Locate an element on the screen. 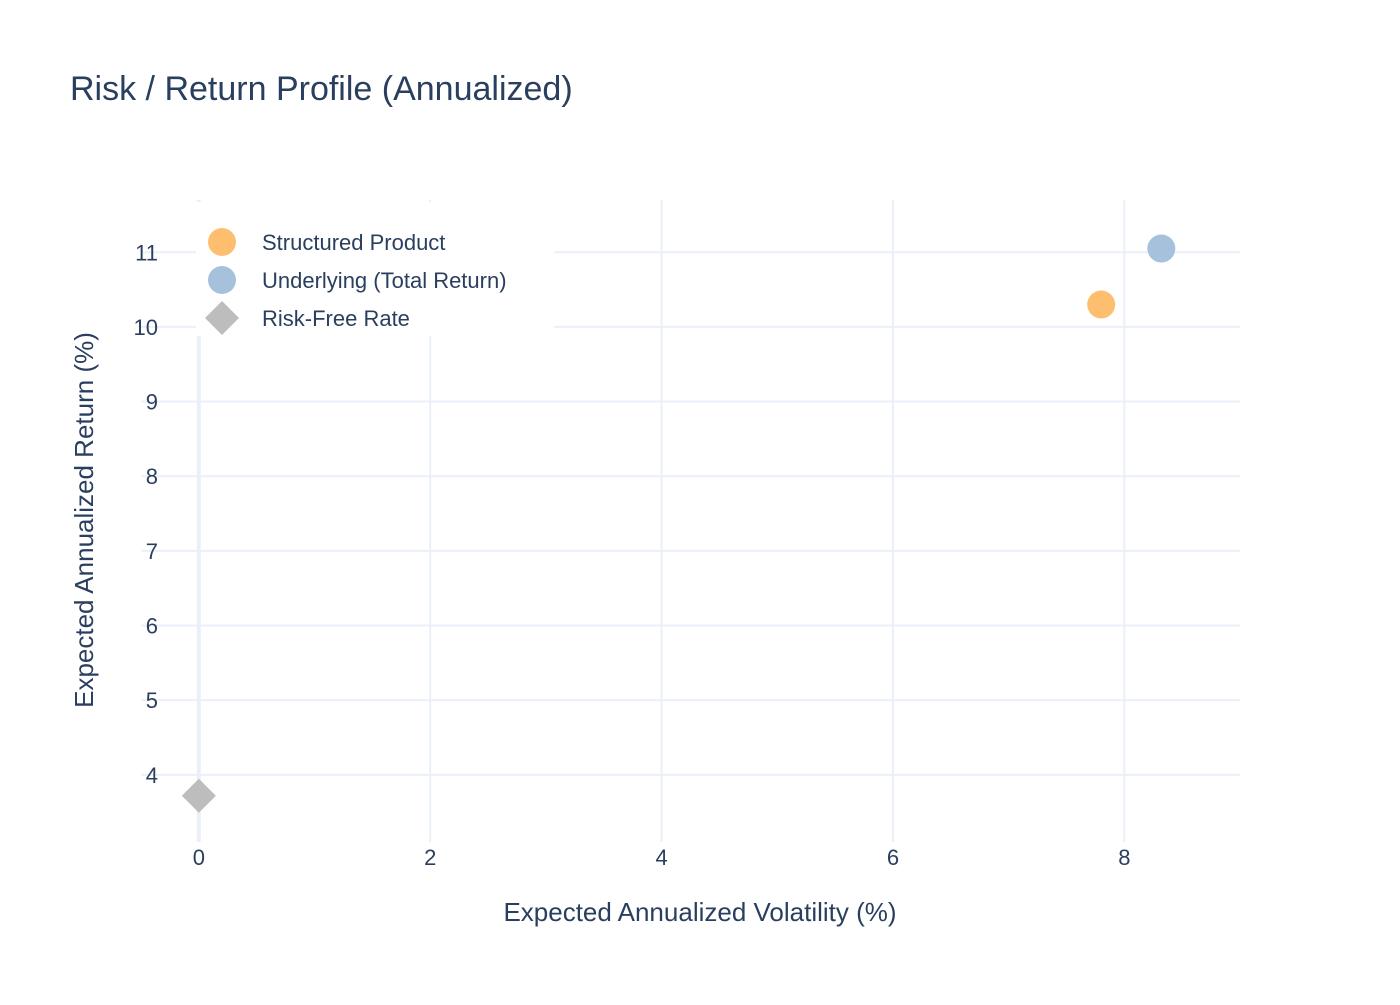  legend-label: Underlying (Total Return) is located at coordinates (384, 280).